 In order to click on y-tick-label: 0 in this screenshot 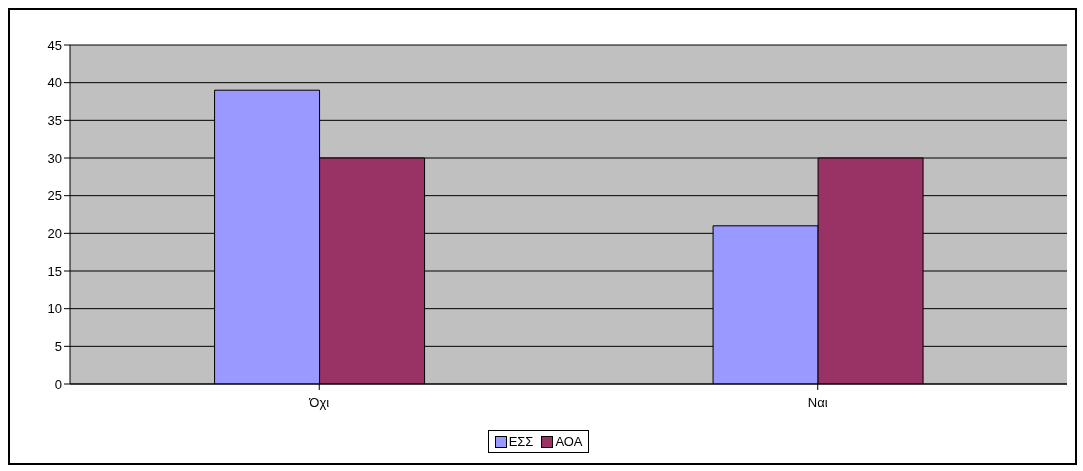, I will do `click(58, 384)`.